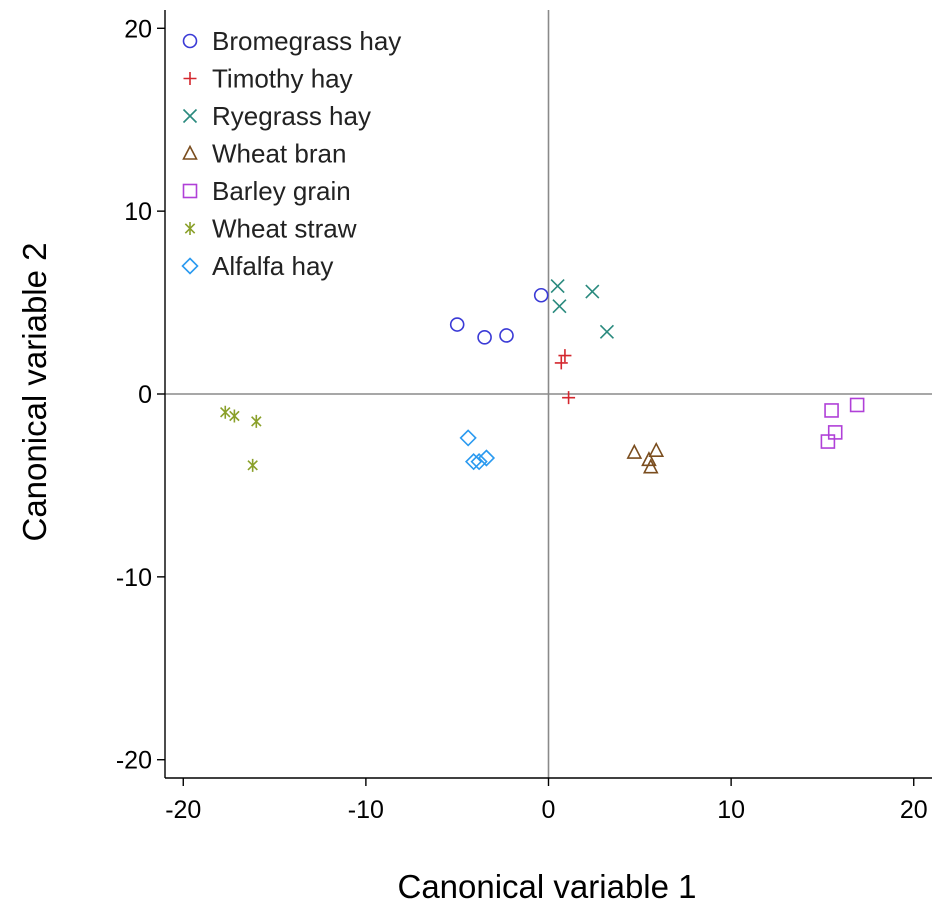 This screenshot has width=938, height=918. What do you see at coordinates (549, 810) in the screenshot?
I see `x-tick-label: 0` at bounding box center [549, 810].